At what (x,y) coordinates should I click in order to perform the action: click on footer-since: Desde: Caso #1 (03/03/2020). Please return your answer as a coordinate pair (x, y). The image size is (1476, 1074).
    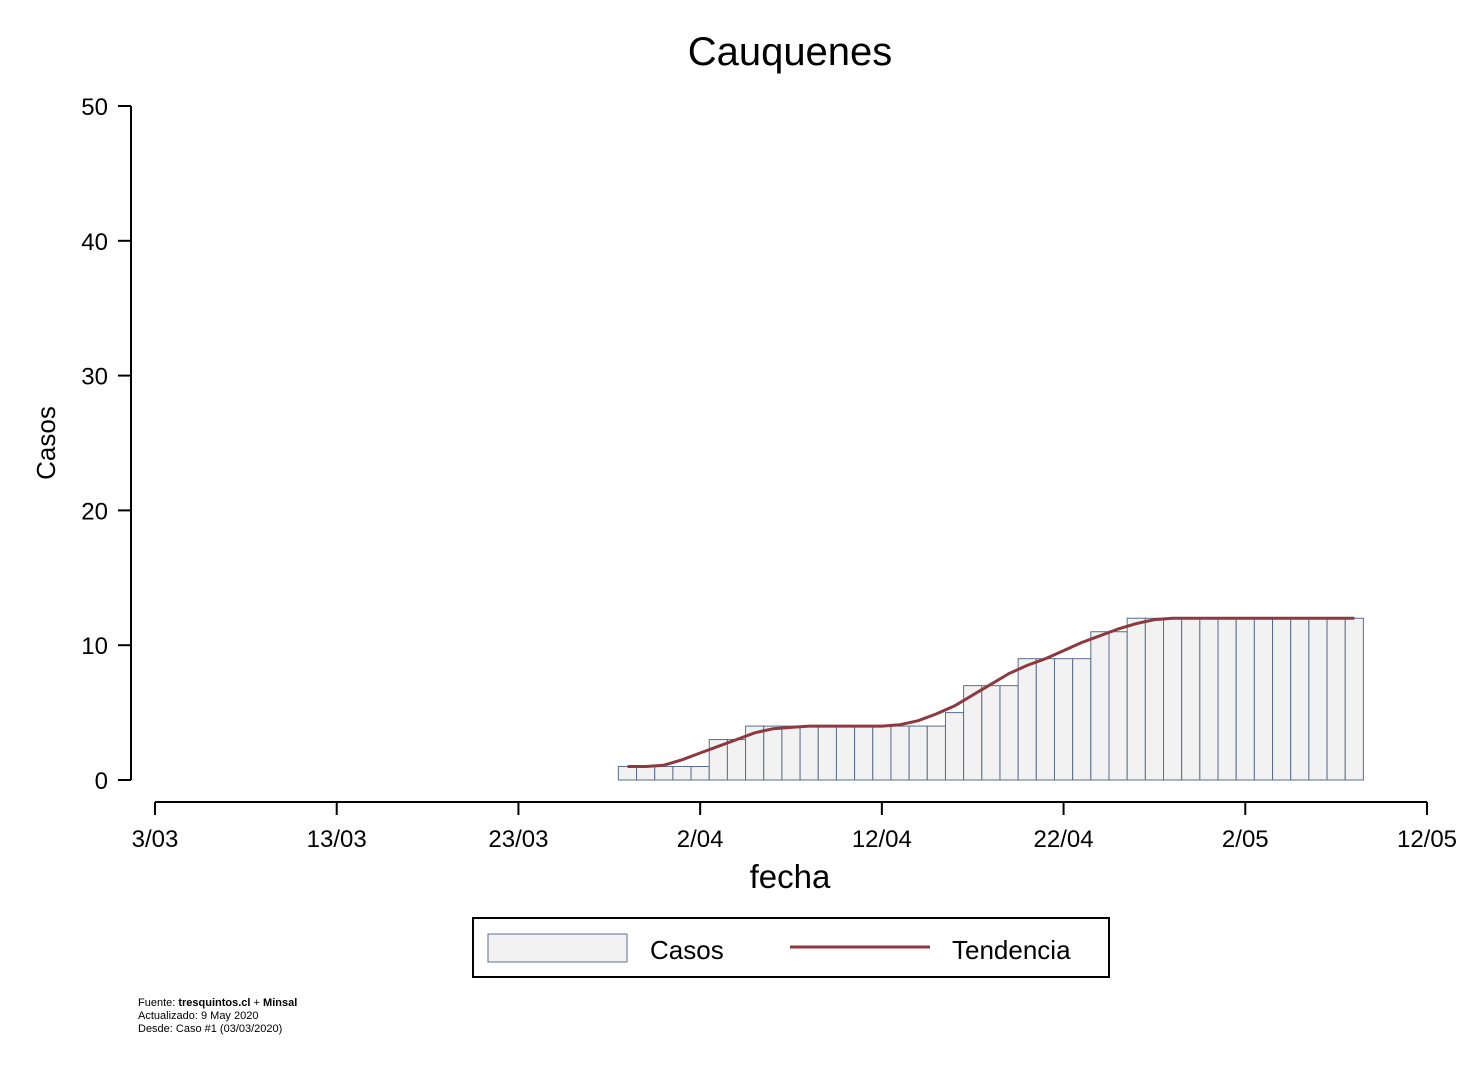
    Looking at the image, I should click on (210, 1029).